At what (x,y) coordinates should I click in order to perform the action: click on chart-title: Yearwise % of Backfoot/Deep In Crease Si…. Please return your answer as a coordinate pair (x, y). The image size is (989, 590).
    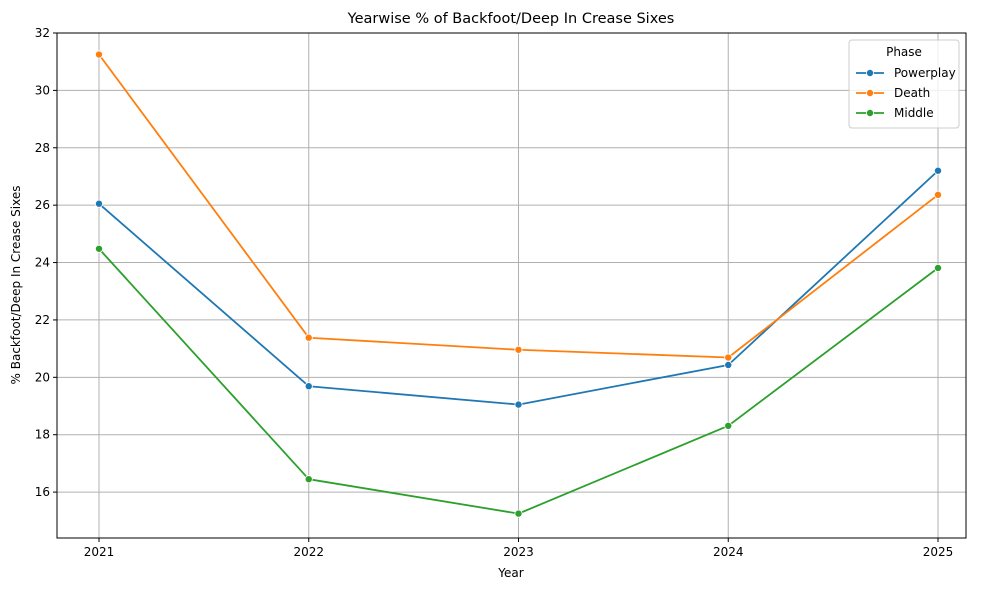
    Looking at the image, I should click on (511, 19).